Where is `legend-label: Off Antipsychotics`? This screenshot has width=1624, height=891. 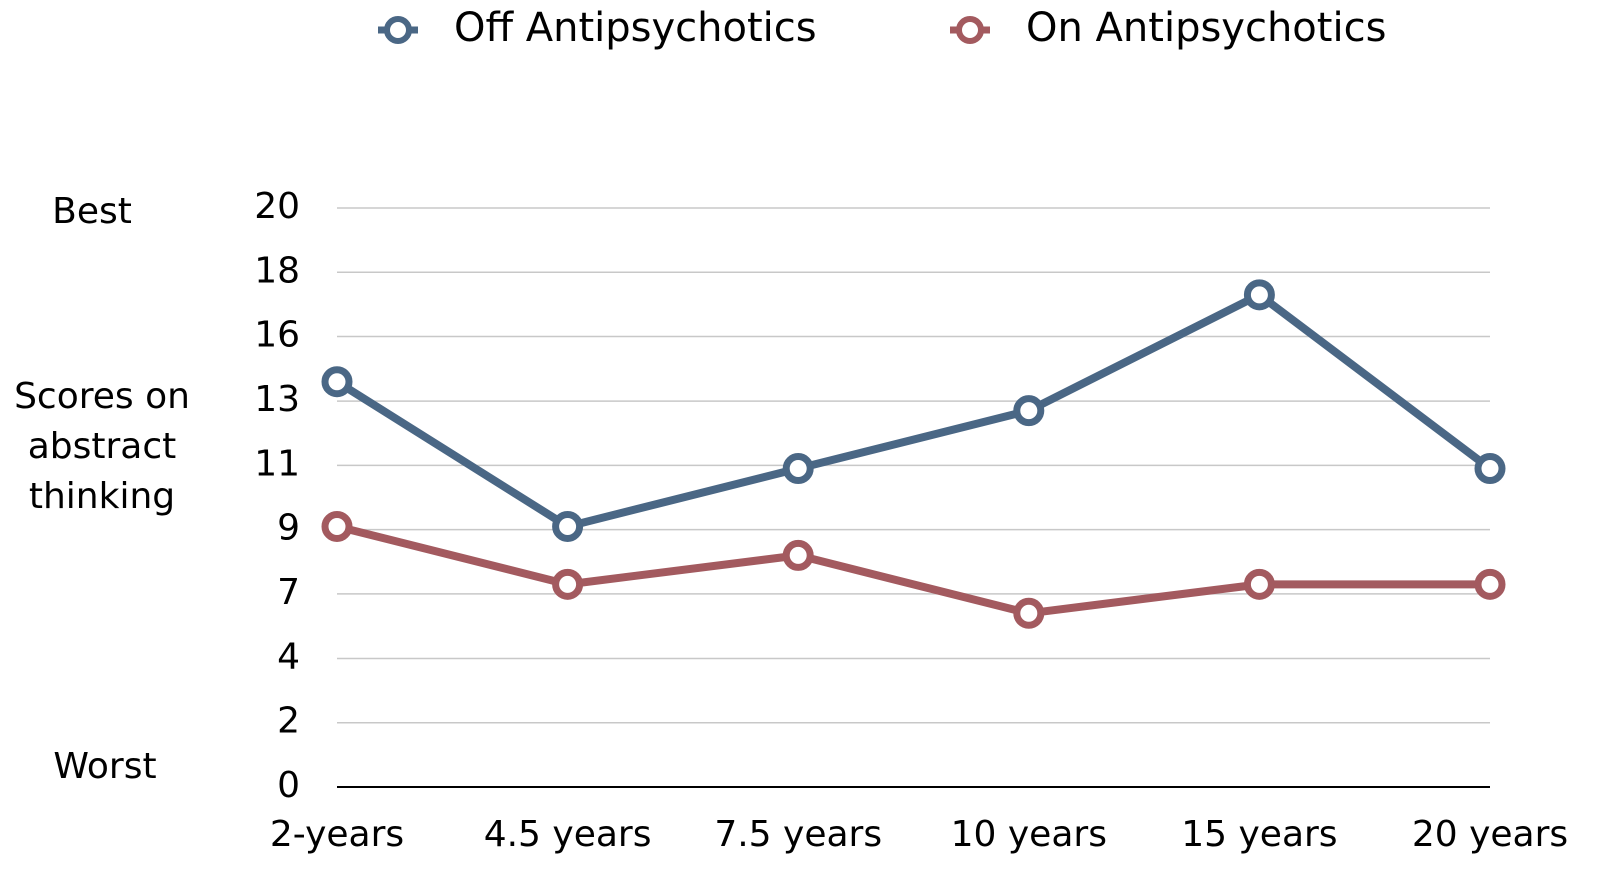
legend-label: Off Antipsychotics is located at coordinates (635, 28).